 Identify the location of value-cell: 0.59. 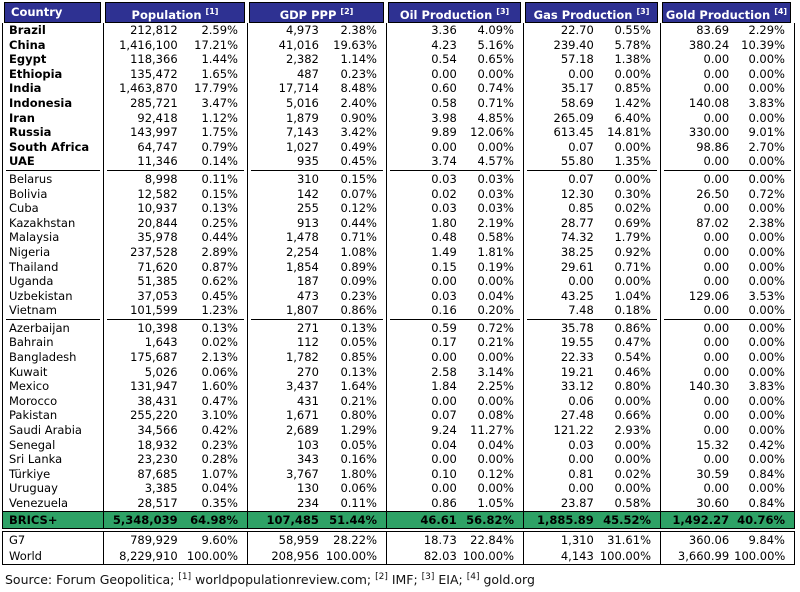
(444, 327).